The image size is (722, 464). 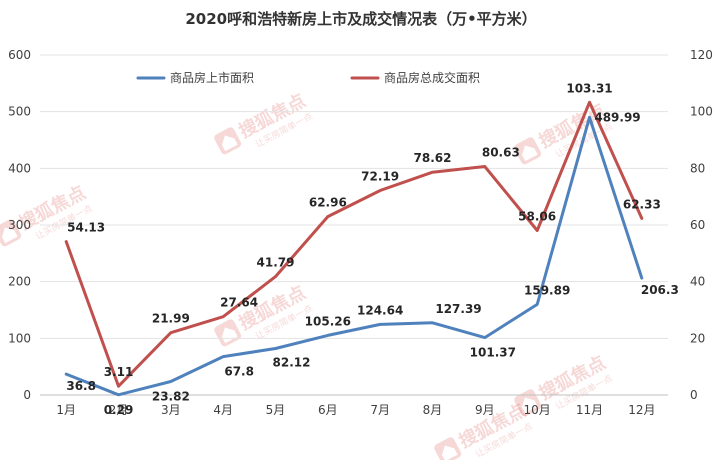 I want to click on right-tick-label: 40, so click(x=697, y=282).